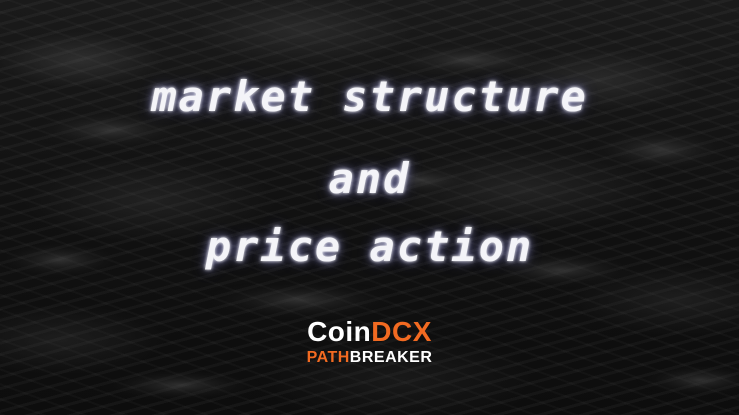  What do you see at coordinates (369, 178) in the screenshot?
I see `headline-line-and: and` at bounding box center [369, 178].